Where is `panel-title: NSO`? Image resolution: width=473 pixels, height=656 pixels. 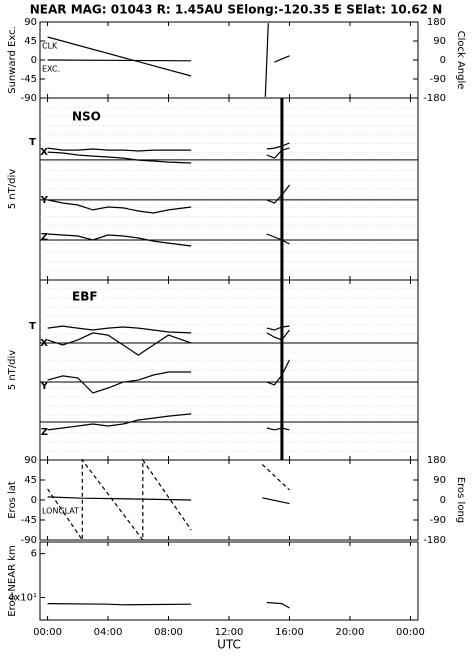 panel-title: NSO is located at coordinates (86, 117).